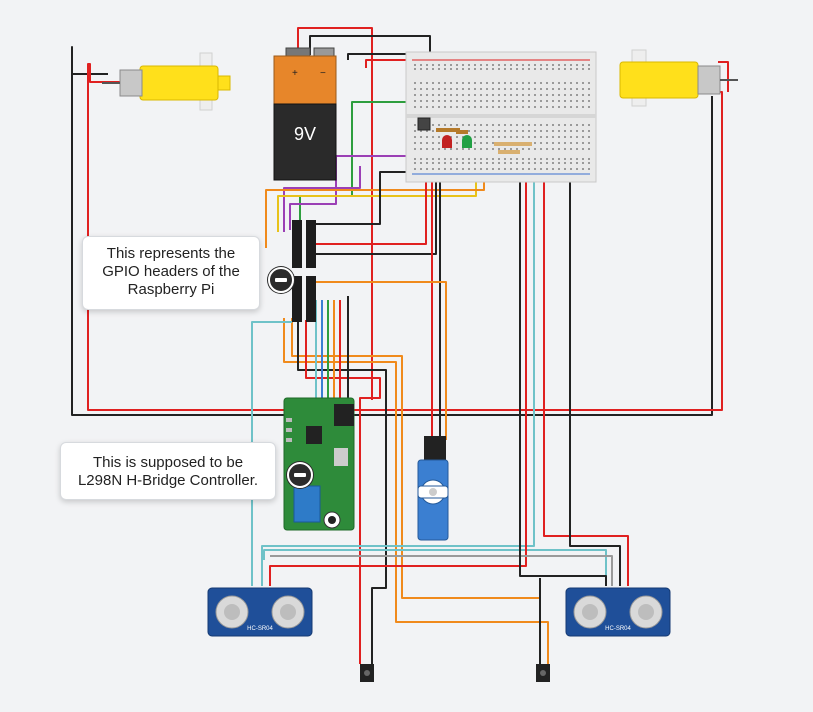 This screenshot has height=712, width=813. Describe the element at coordinates (618, 612) in the screenshot. I see `right-ultrasonic-sensor: HC-SR04` at that location.